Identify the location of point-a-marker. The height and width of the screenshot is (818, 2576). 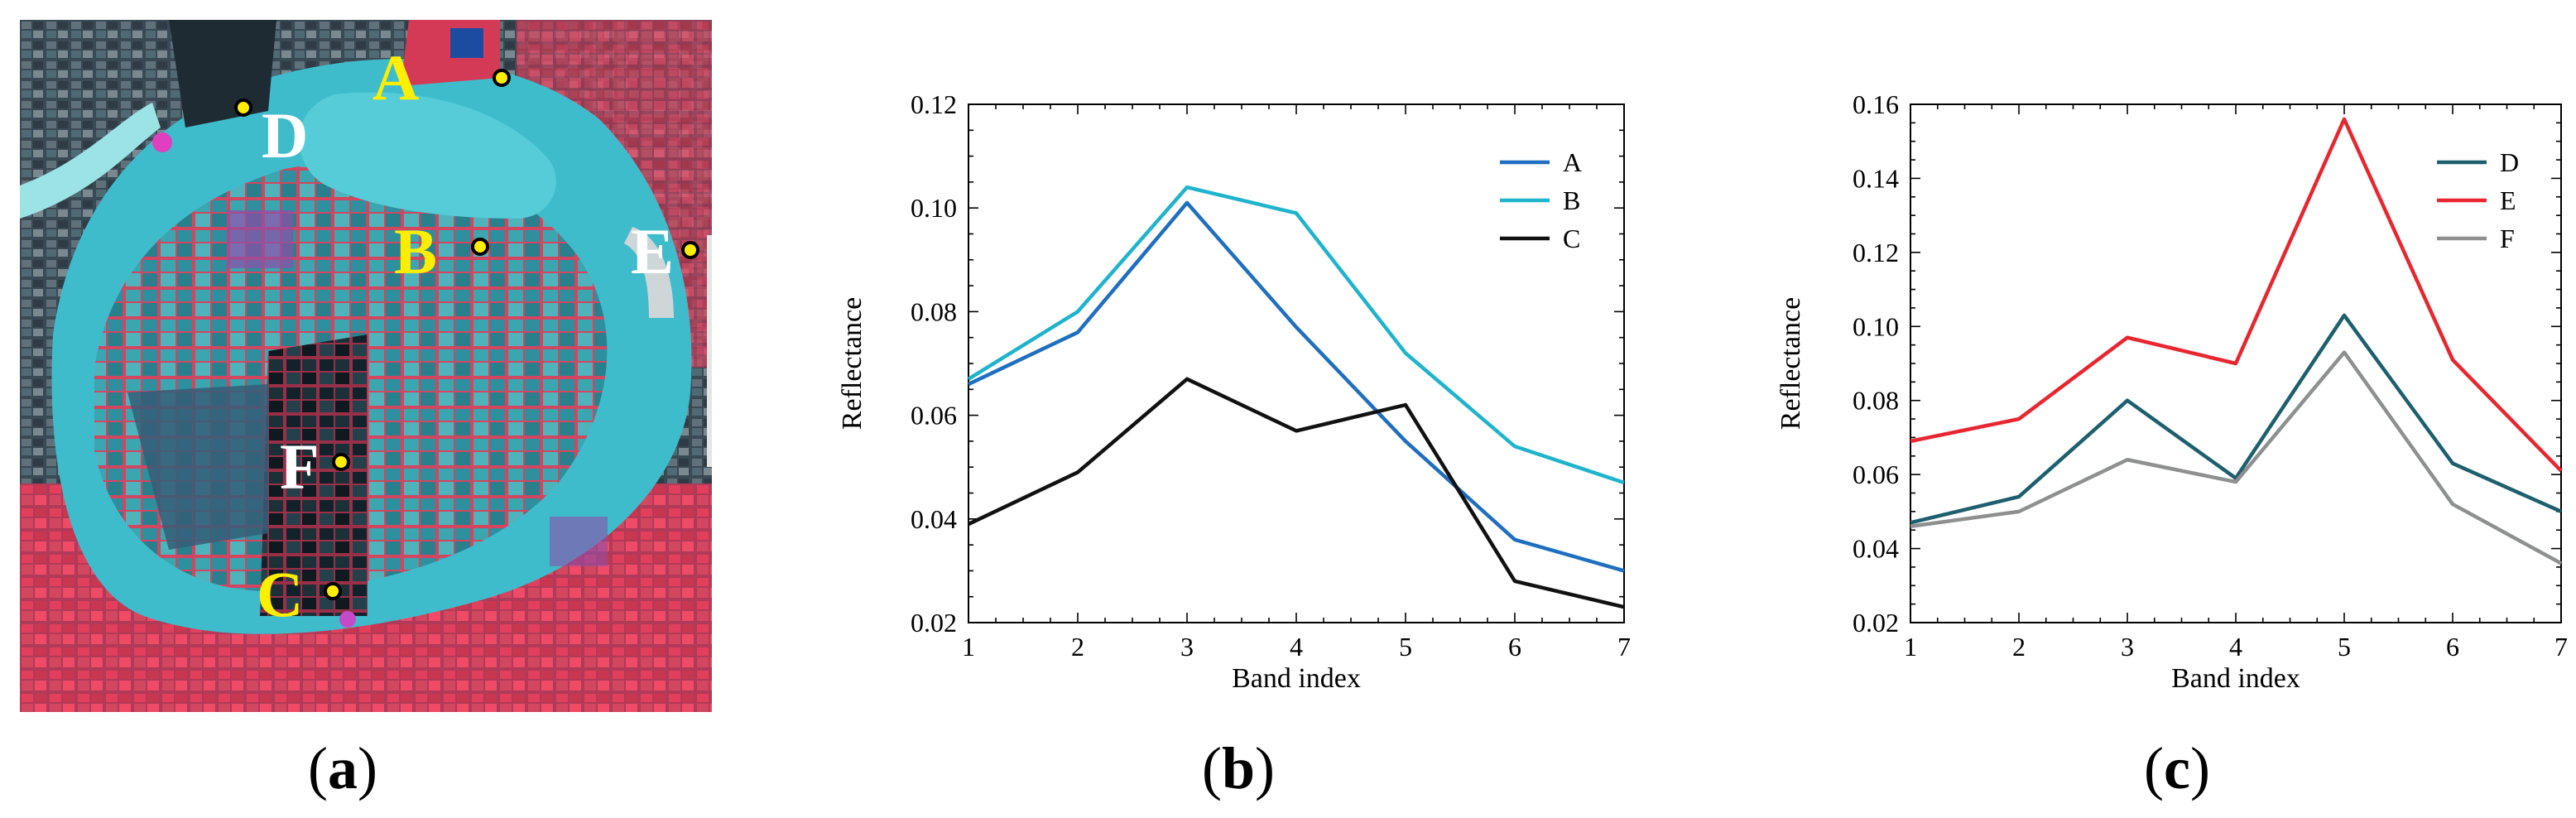
(502, 78).